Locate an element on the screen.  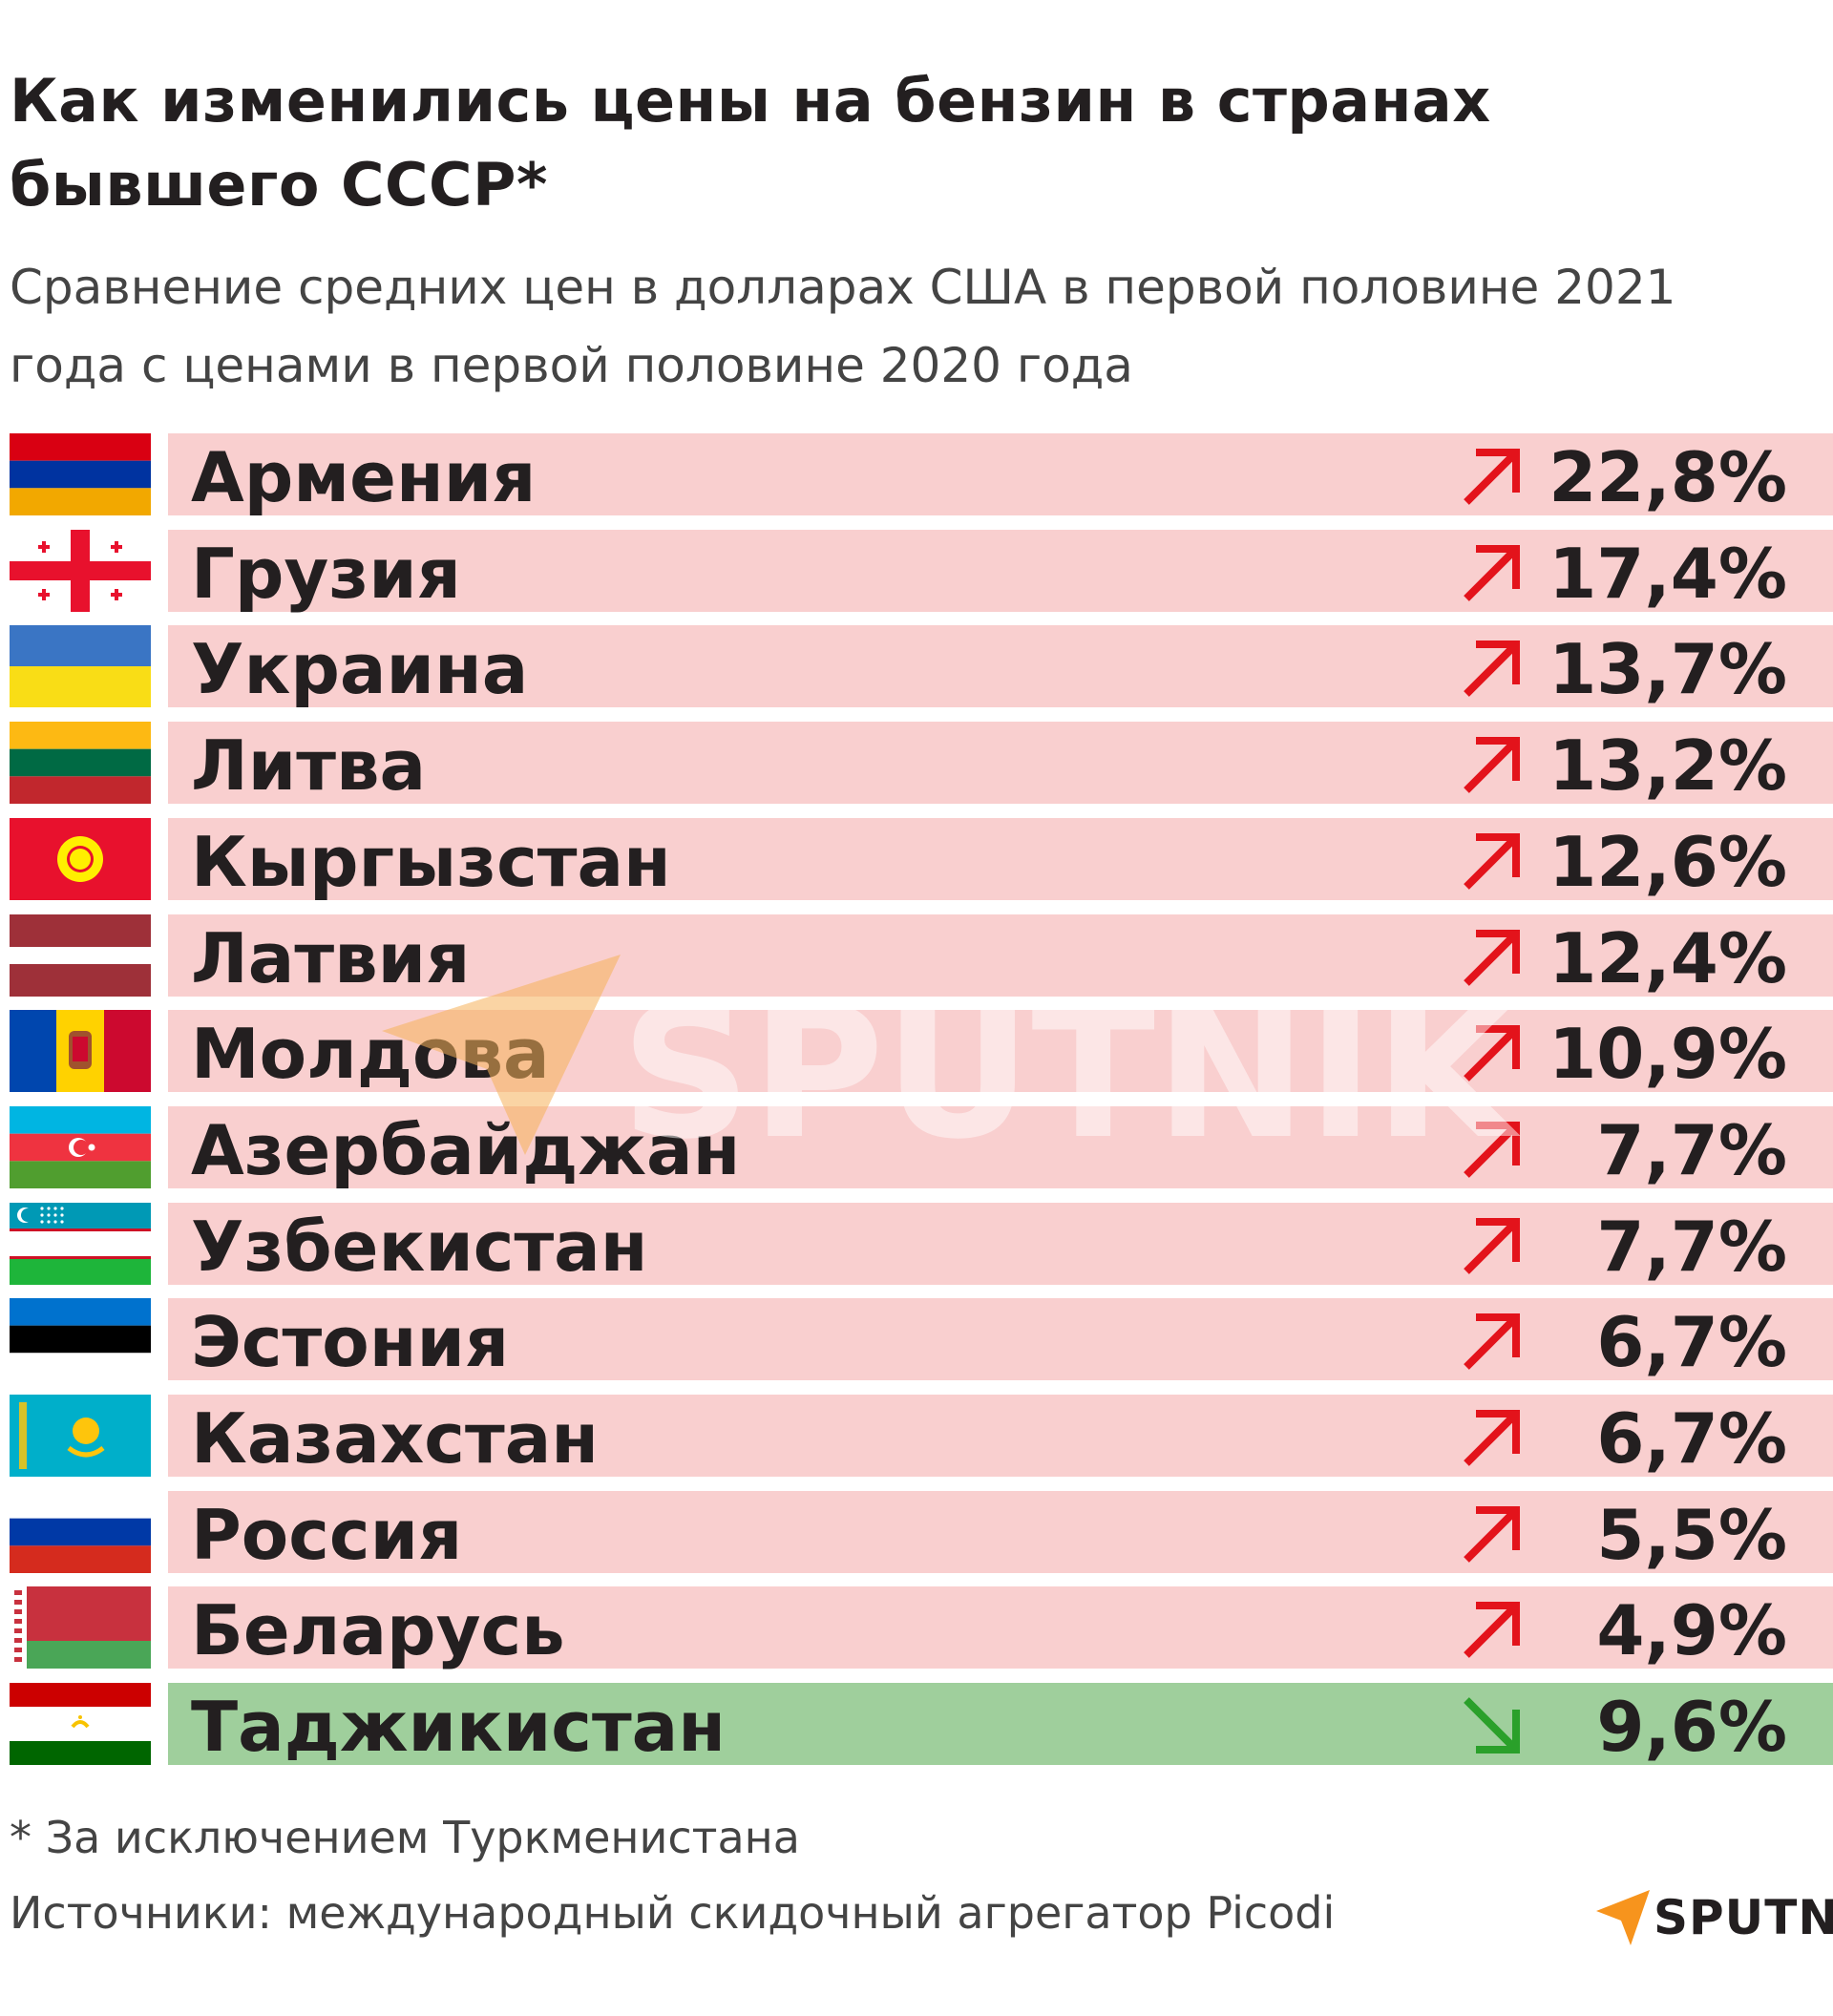
country-name: Азербайджан is located at coordinates (466, 1150).